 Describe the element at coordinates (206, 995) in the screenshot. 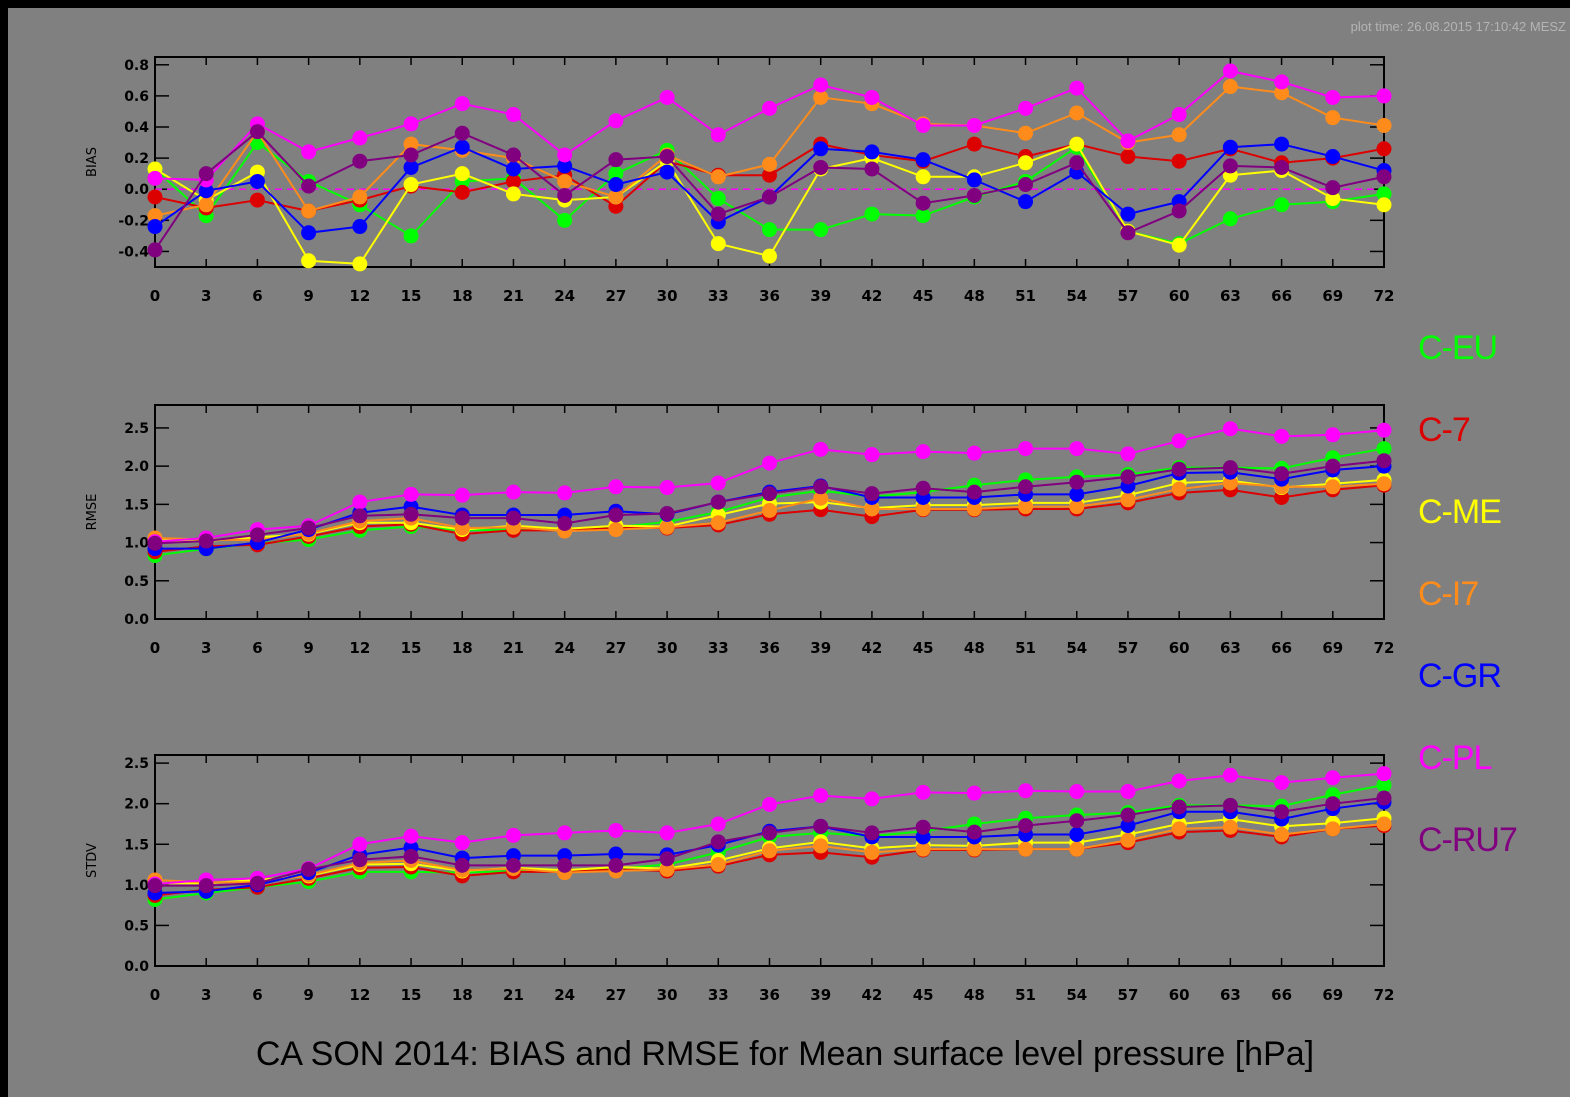

I see `x-tick-label: 3` at that location.